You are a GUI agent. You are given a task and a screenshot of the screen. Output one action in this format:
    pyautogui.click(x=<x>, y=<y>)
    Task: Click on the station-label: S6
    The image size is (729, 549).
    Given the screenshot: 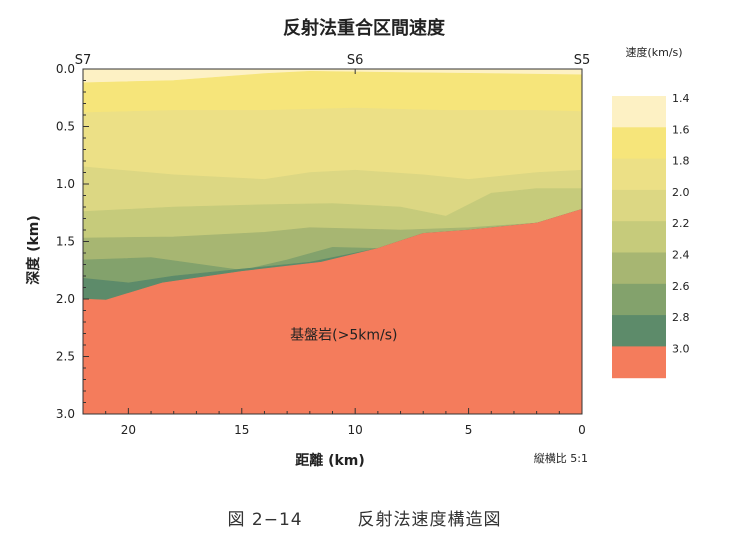 What is the action you would take?
    pyautogui.click(x=355, y=60)
    